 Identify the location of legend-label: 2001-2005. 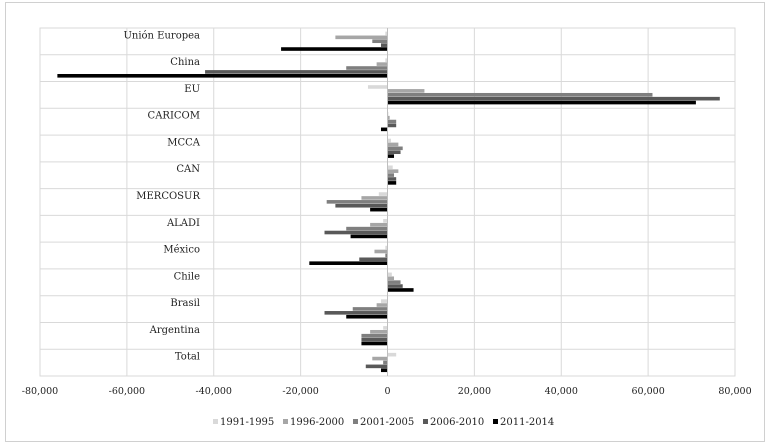
(387, 422).